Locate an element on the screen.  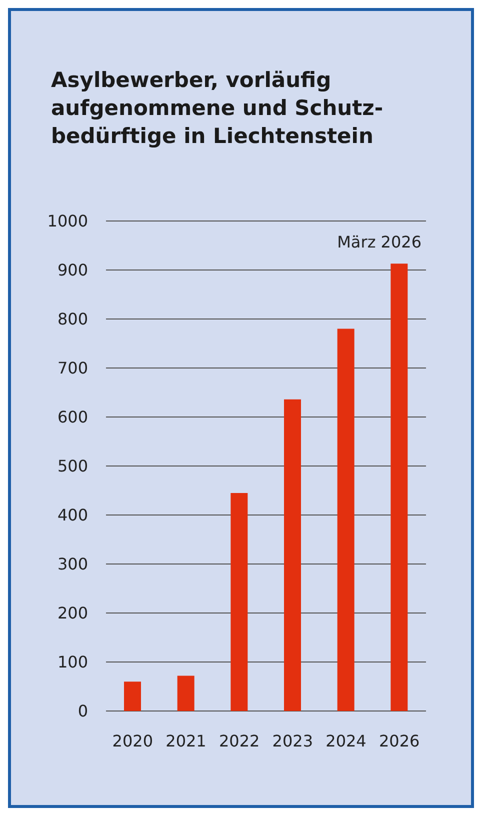
x-tick-label: 2022 is located at coordinates (239, 740).